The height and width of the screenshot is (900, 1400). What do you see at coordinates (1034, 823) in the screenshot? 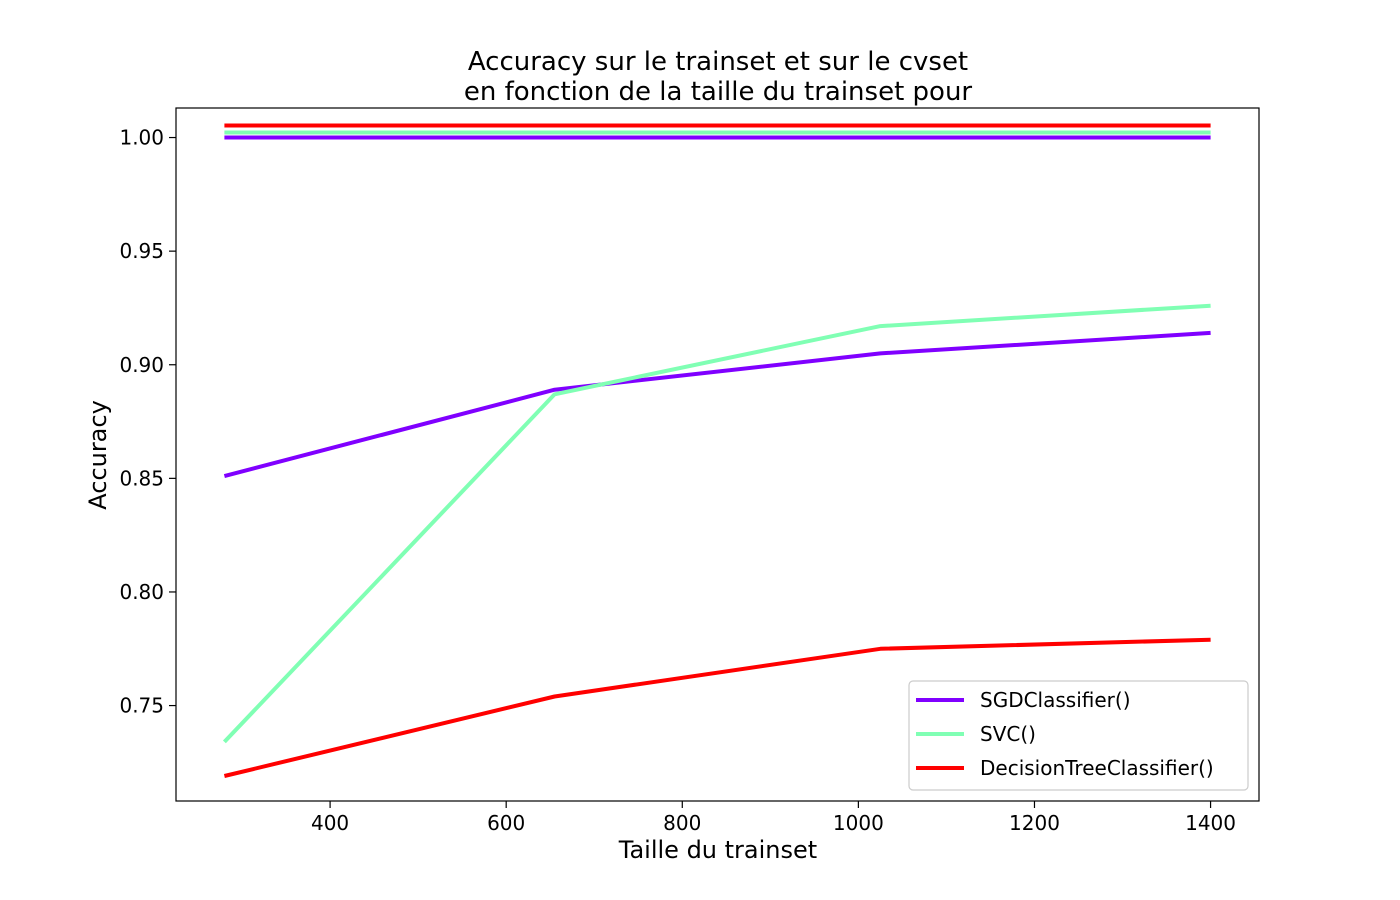
I see `x-tick-label: 1200` at bounding box center [1034, 823].